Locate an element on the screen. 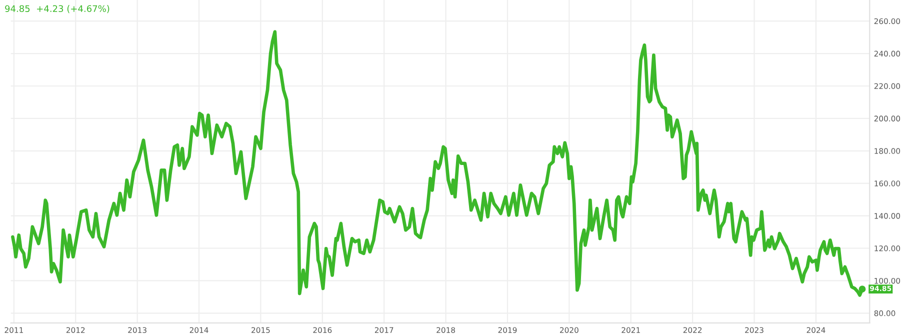  annotation: 94.85 +4.23 (+4.67%) is located at coordinates (57, 9).